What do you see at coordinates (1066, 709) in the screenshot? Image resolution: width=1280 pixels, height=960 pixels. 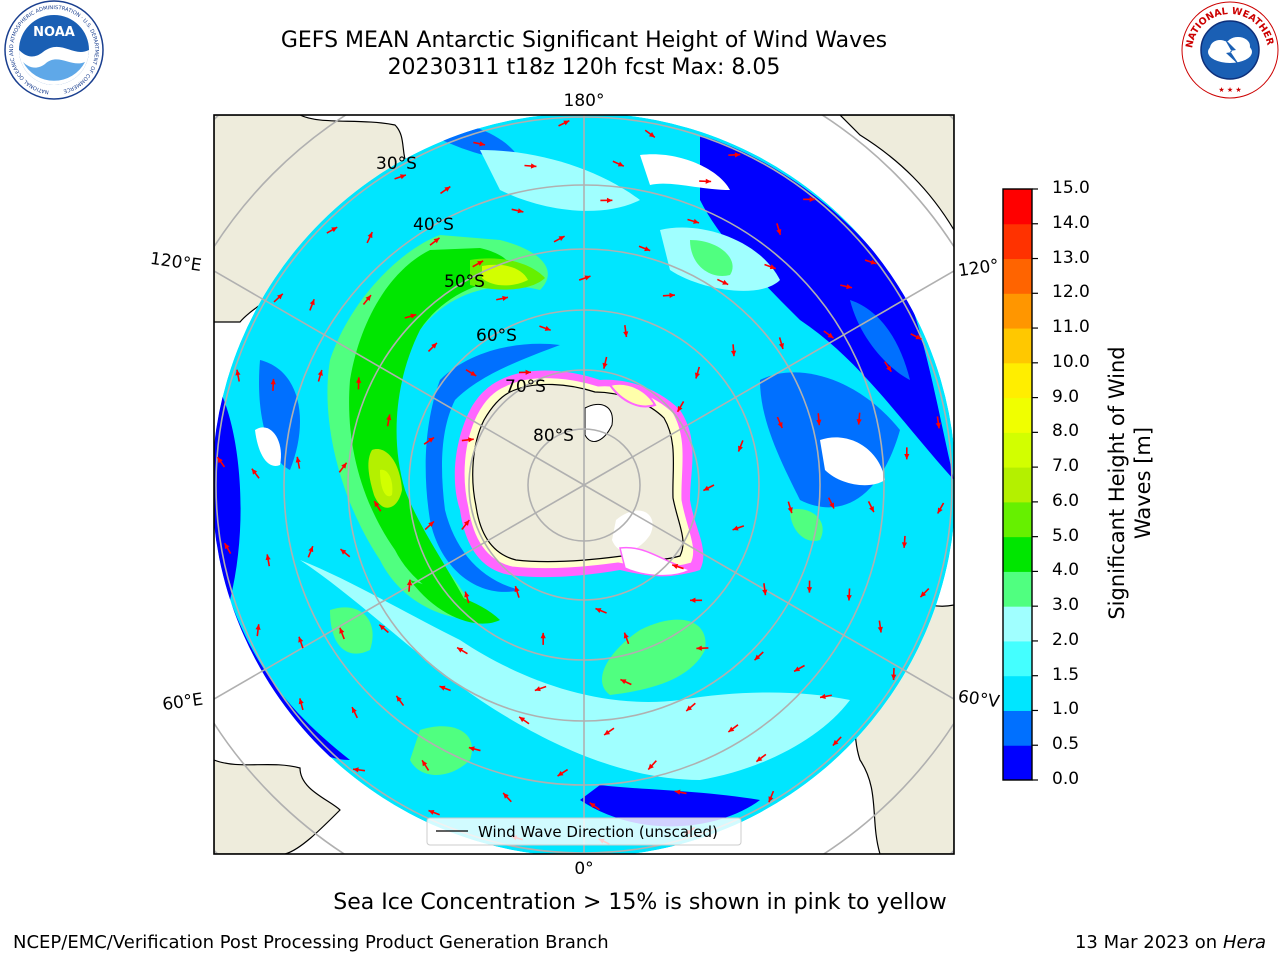 I see `colorbar-tick-label: 1.0` at bounding box center [1066, 709].